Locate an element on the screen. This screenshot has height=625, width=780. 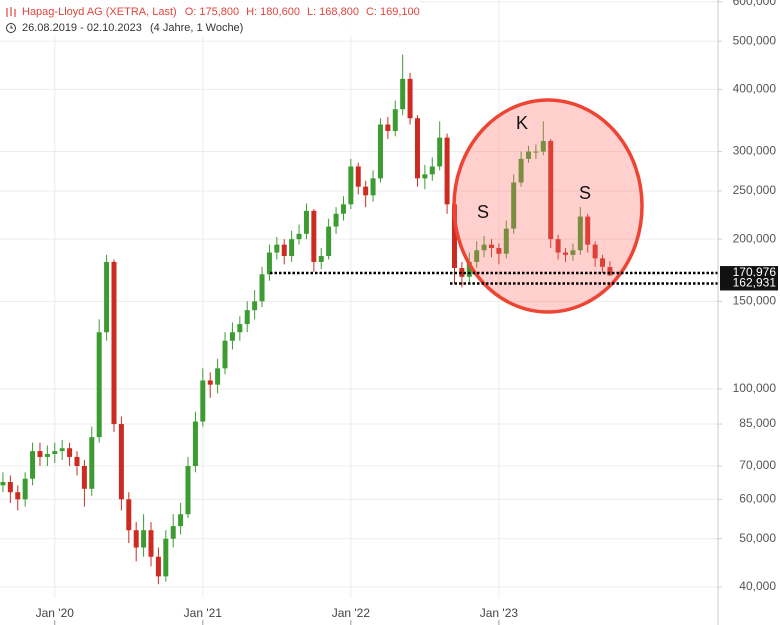
reference-label: 162,931 is located at coordinates (755, 283).